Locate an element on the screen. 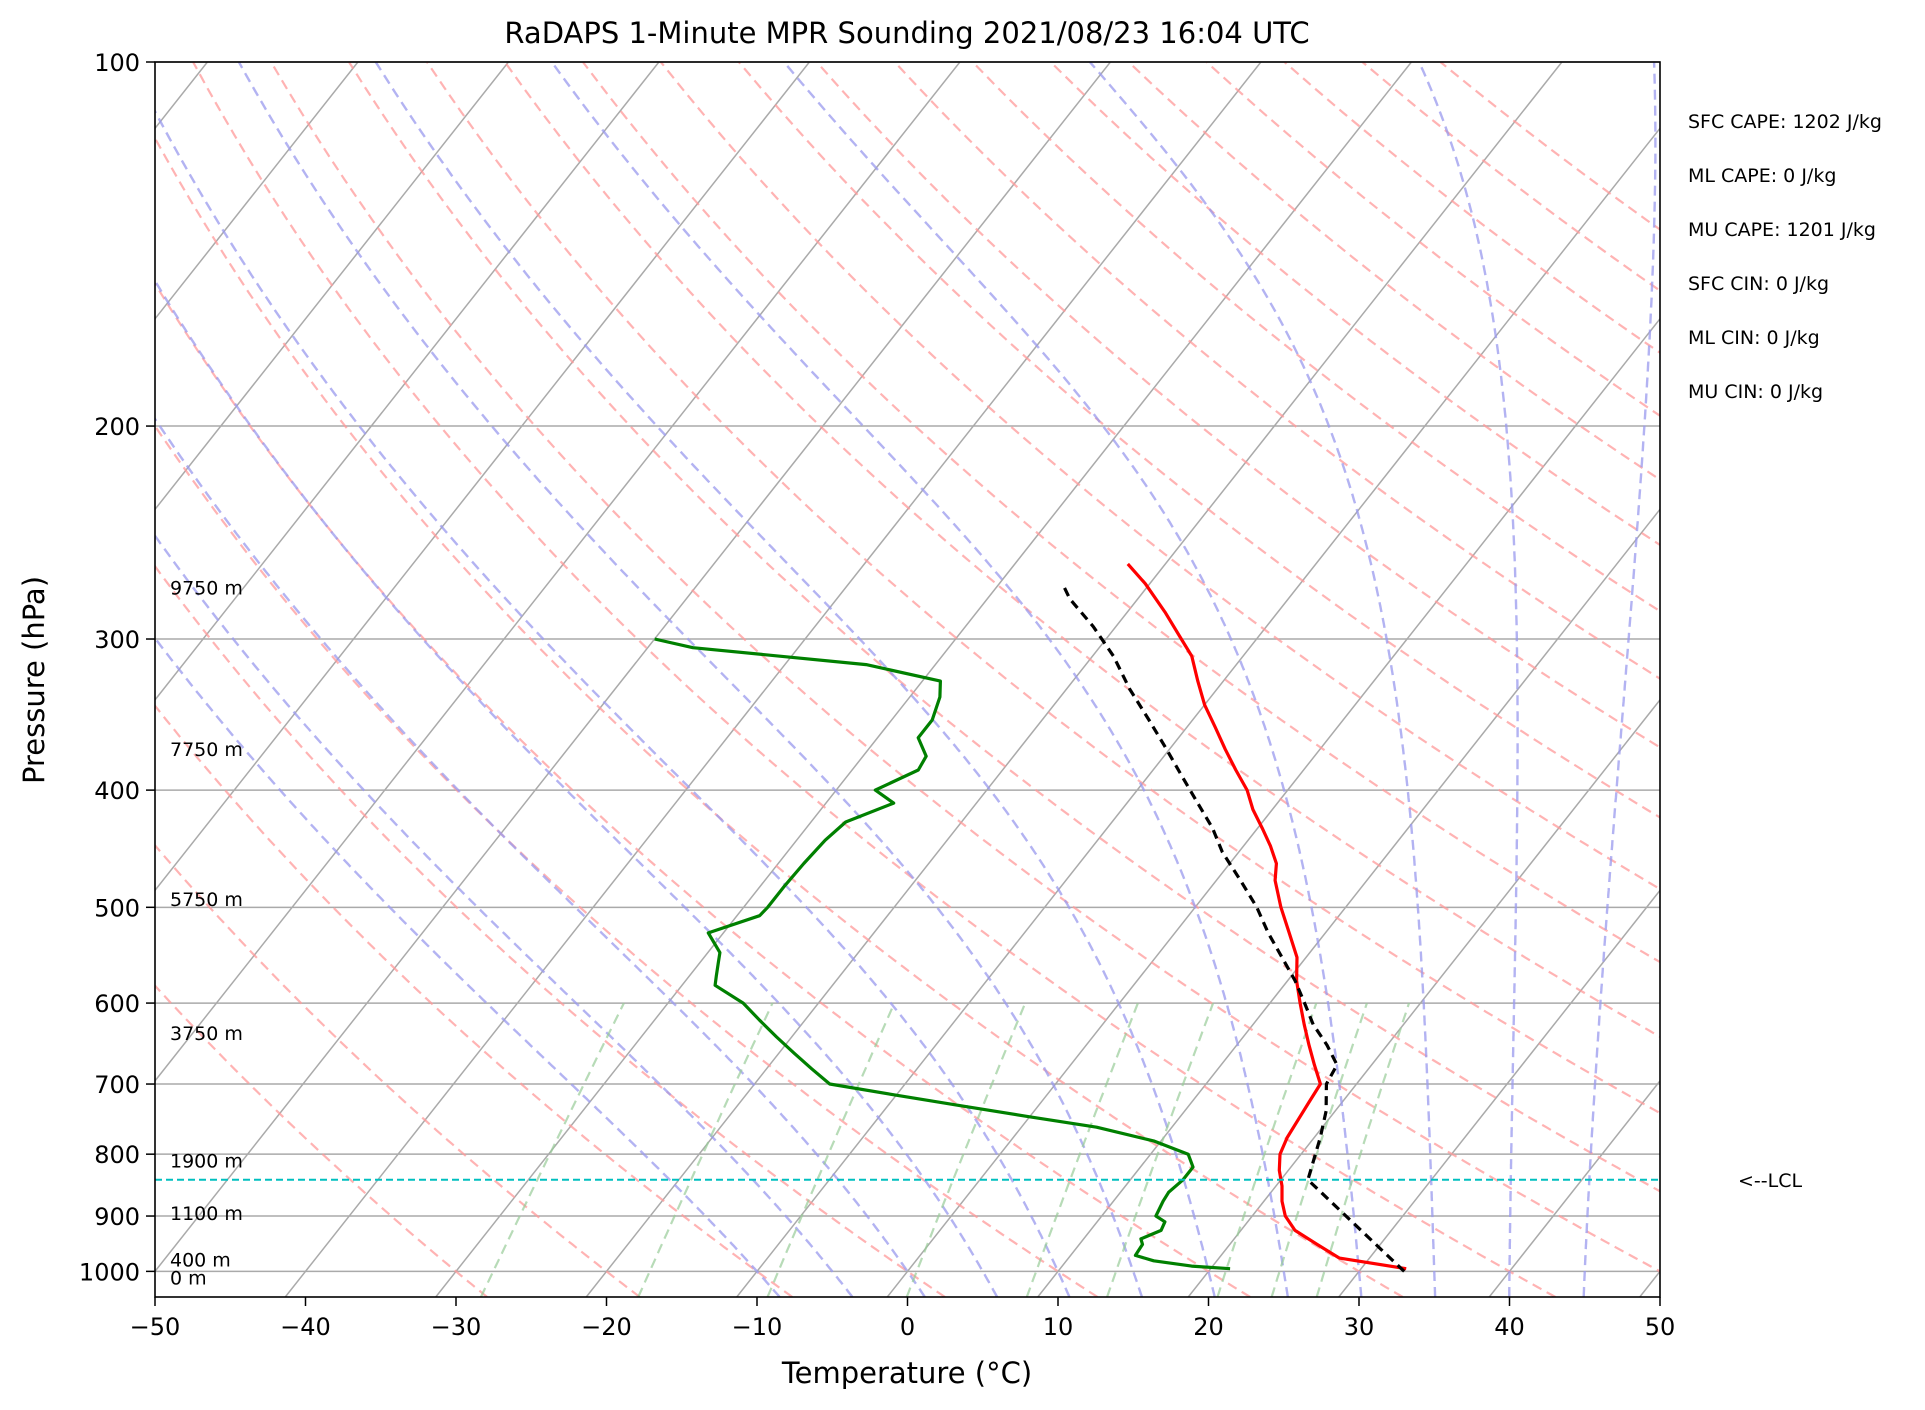  y-tick-label: 100 is located at coordinates (117, 63).